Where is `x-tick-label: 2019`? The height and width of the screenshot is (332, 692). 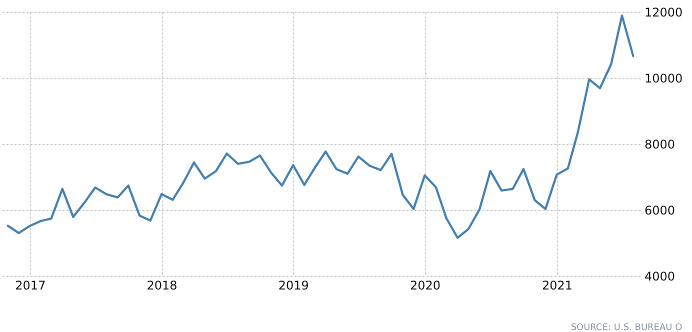 x-tick-label: 2019 is located at coordinates (293, 285).